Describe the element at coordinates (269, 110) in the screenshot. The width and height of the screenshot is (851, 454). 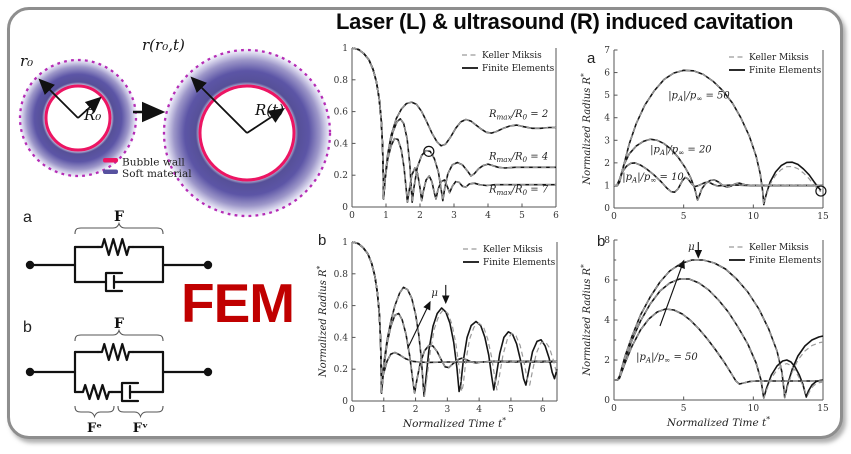
I see `Rt-label: R(t)` at that location.